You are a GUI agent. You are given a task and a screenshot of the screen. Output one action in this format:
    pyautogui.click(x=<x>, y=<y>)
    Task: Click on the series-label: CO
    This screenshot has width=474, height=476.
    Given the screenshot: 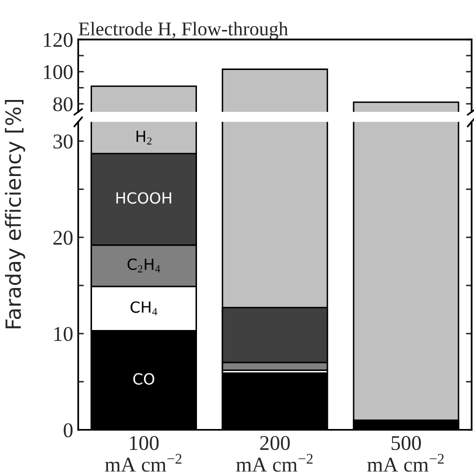 What is the action you would take?
    pyautogui.click(x=143, y=379)
    